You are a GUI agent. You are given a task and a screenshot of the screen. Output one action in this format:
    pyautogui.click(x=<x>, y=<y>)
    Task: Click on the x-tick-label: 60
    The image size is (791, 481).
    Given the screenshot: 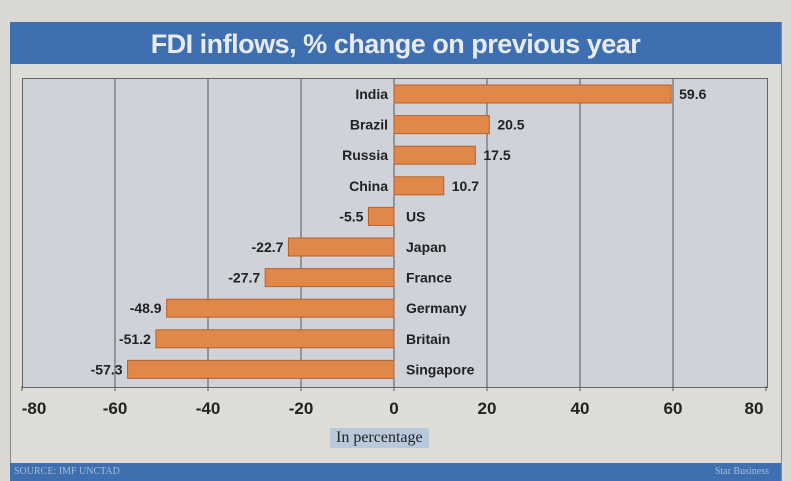 What is the action you would take?
    pyautogui.click(x=673, y=408)
    